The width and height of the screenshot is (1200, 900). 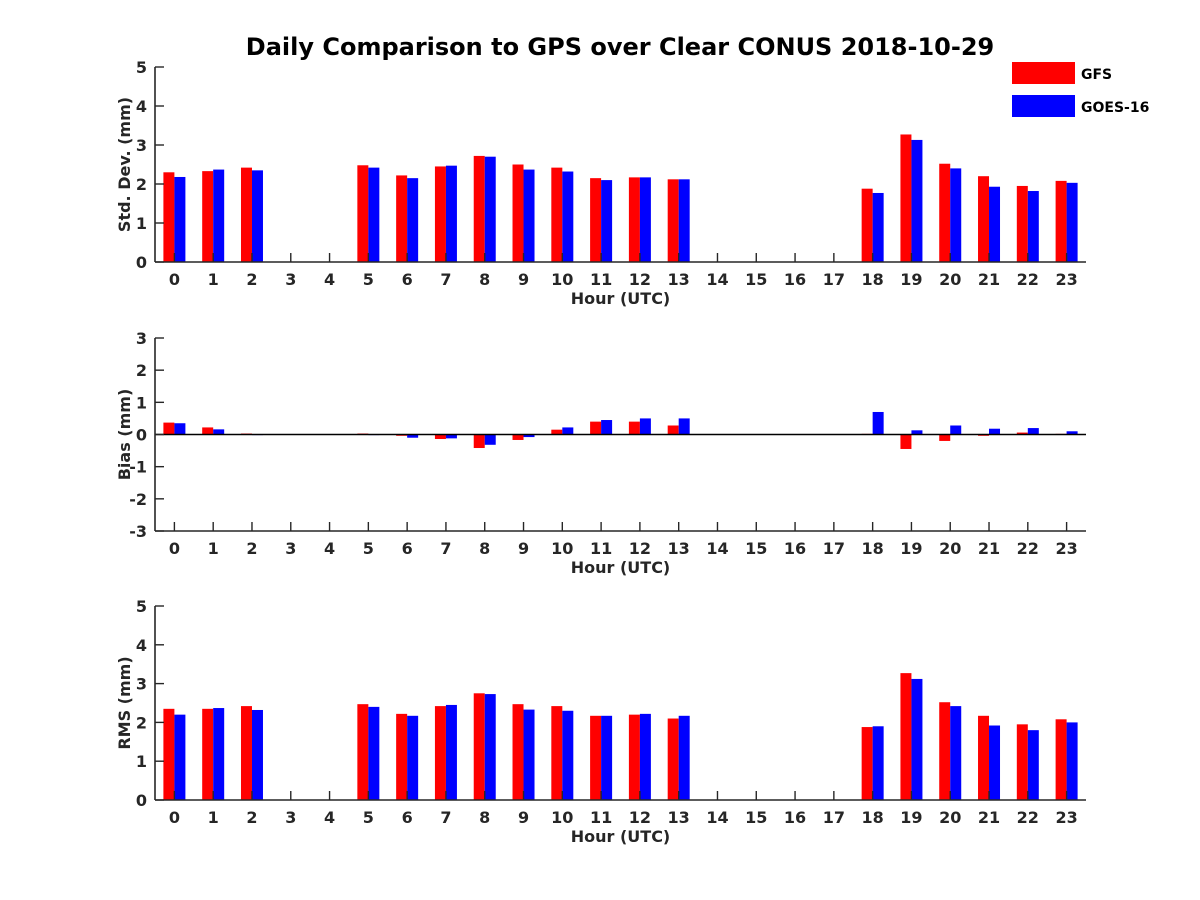 I want to click on rms-xtick-label-6: 6, so click(x=407, y=817).